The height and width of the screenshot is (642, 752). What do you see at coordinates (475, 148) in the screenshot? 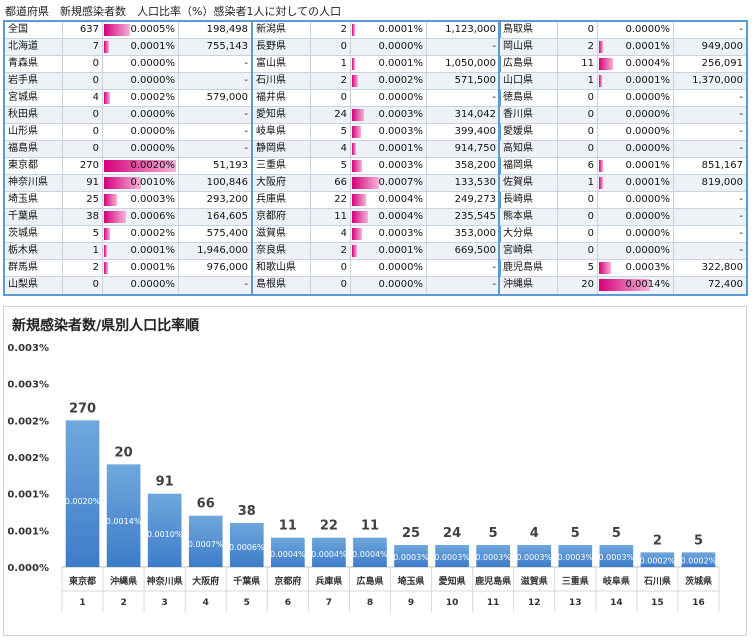
I see `population-per-case: 914,750` at bounding box center [475, 148].